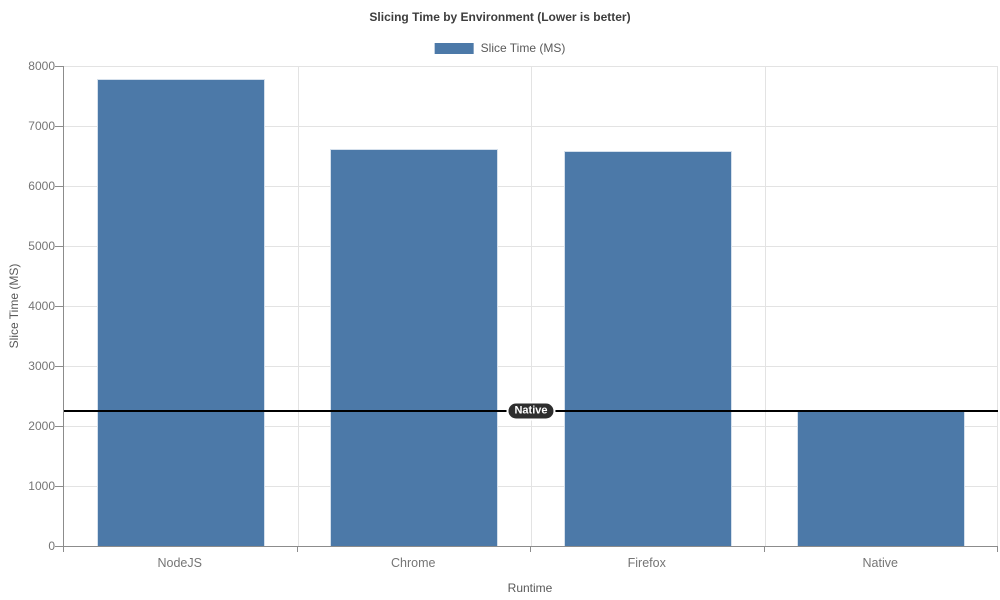  What do you see at coordinates (41, 246) in the screenshot?
I see `y-tick-label-5000: 5000` at bounding box center [41, 246].